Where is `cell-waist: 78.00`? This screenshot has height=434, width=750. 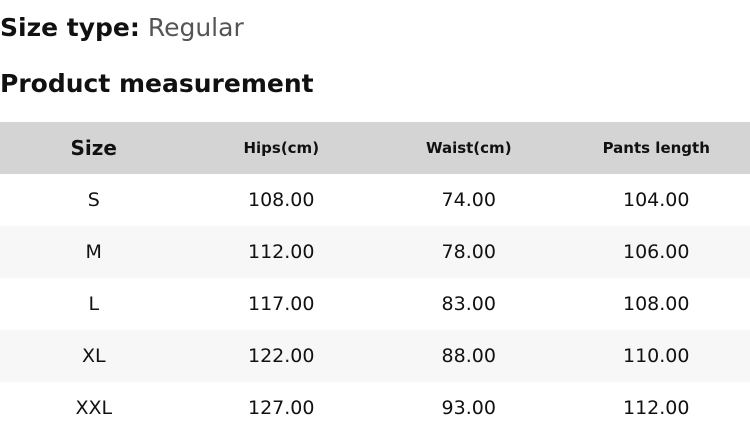 cell-waist: 78.00 is located at coordinates (468, 252).